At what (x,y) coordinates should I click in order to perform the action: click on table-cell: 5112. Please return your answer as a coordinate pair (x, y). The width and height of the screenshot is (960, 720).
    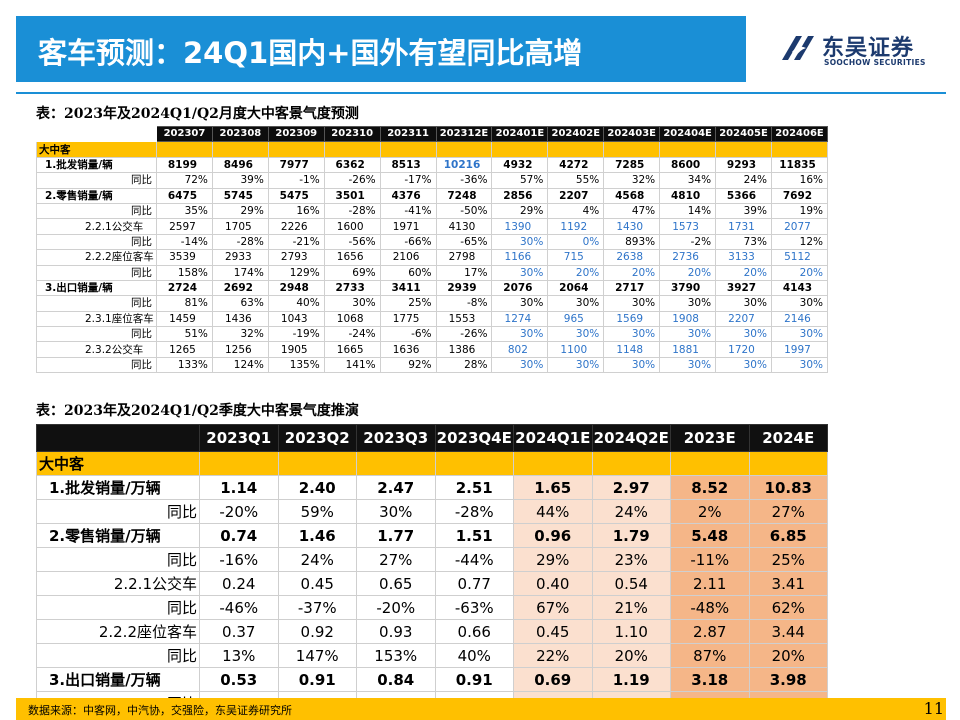
    Looking at the image, I should click on (799, 257).